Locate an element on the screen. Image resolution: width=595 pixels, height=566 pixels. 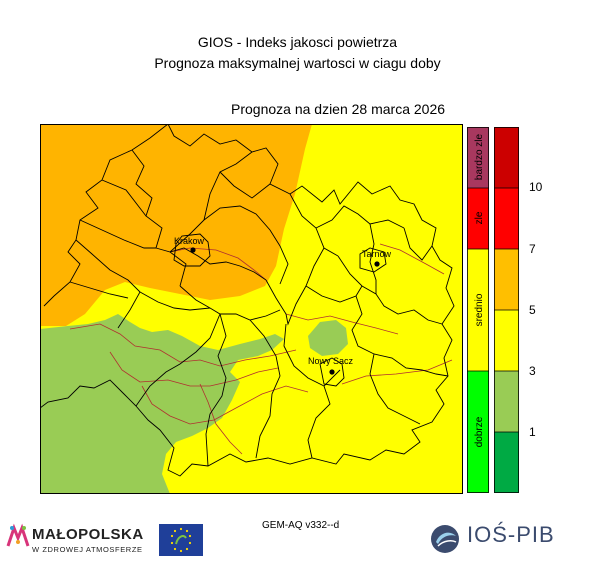
category-label-srednio: srednio is located at coordinates (479, 309).